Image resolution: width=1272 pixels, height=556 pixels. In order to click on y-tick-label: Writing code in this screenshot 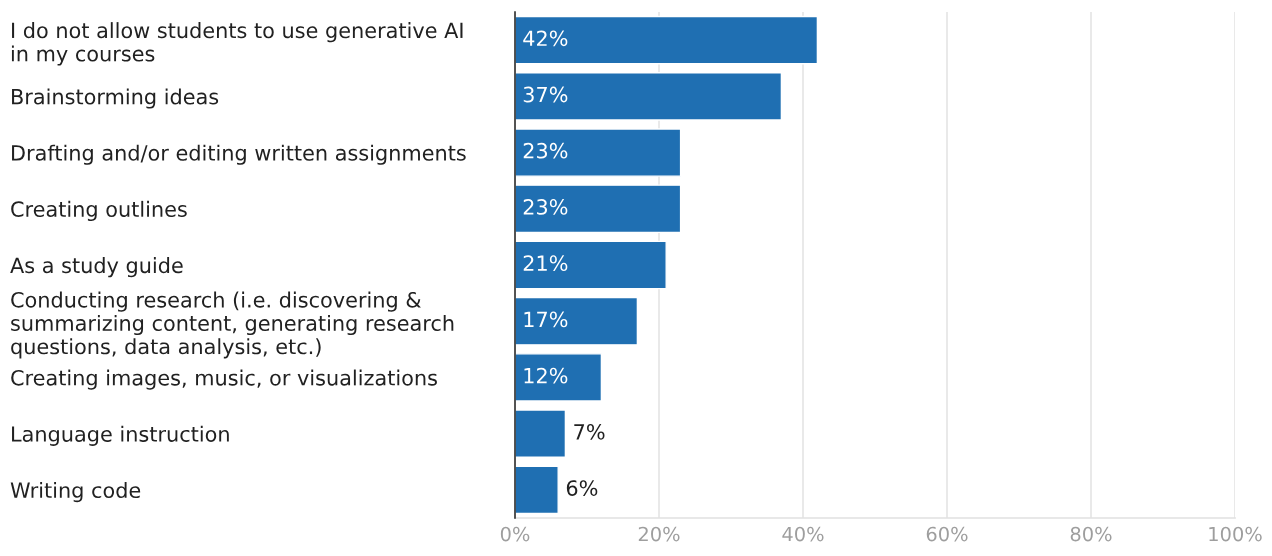, I will do `click(75, 492)`.